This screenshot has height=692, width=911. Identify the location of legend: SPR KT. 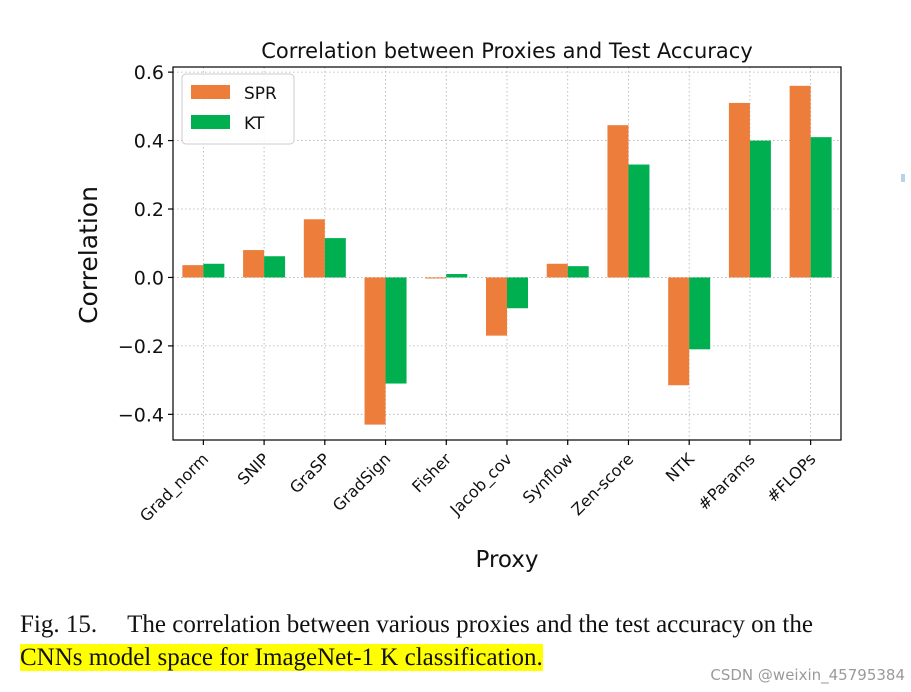
(238, 109).